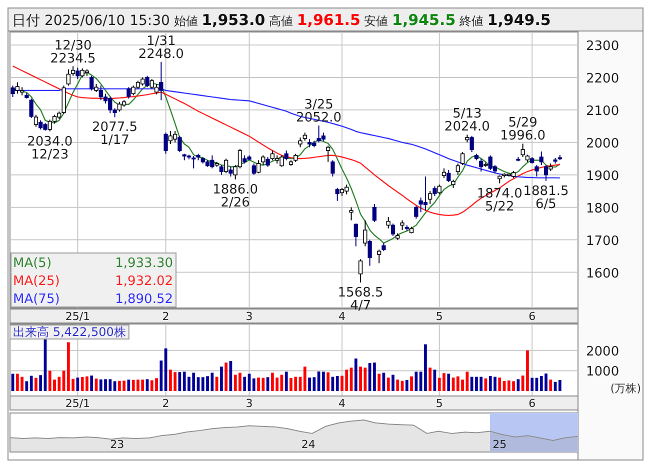 The image size is (653, 470). I want to click on x-tick-label: 24, so click(308, 444).